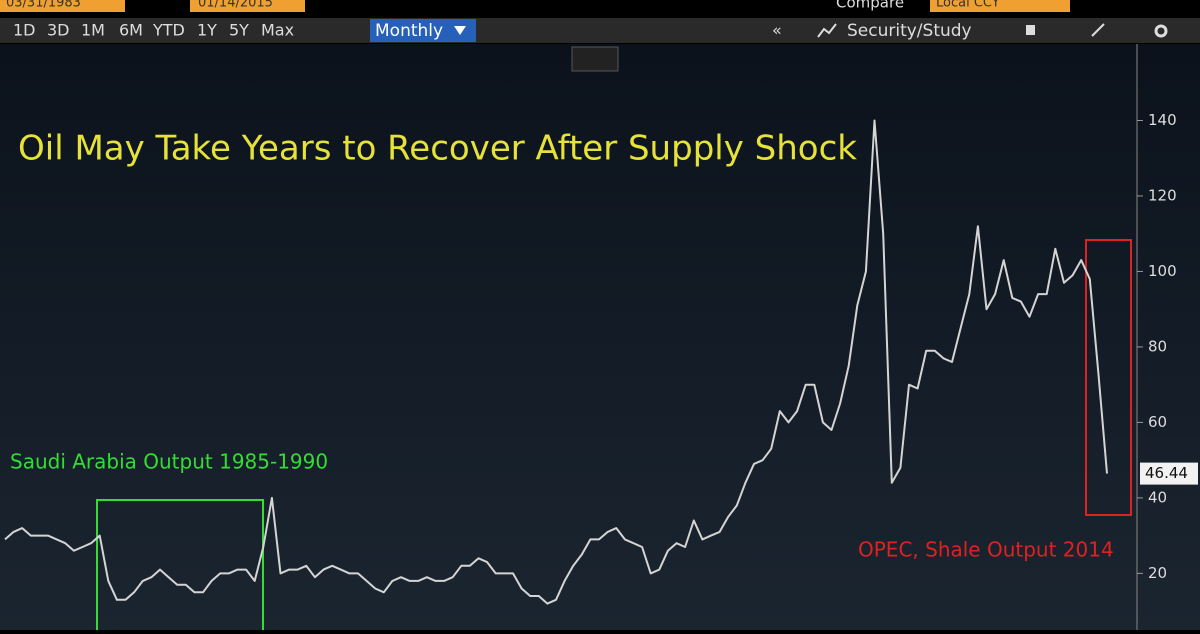  What do you see at coordinates (595, 59) in the screenshot?
I see `chart-type-button` at bounding box center [595, 59].